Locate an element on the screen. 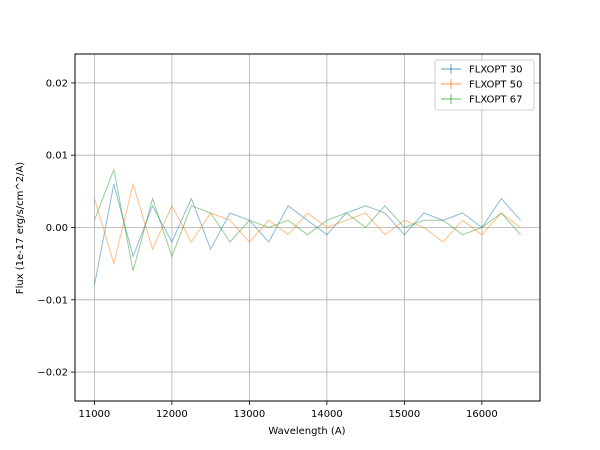  legend-label: FLXOPT 30 is located at coordinates (495, 70).